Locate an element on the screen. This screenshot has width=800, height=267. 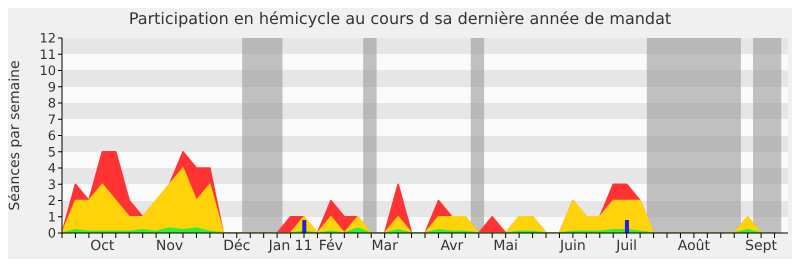
x-tick-label: Août is located at coordinates (694, 246).